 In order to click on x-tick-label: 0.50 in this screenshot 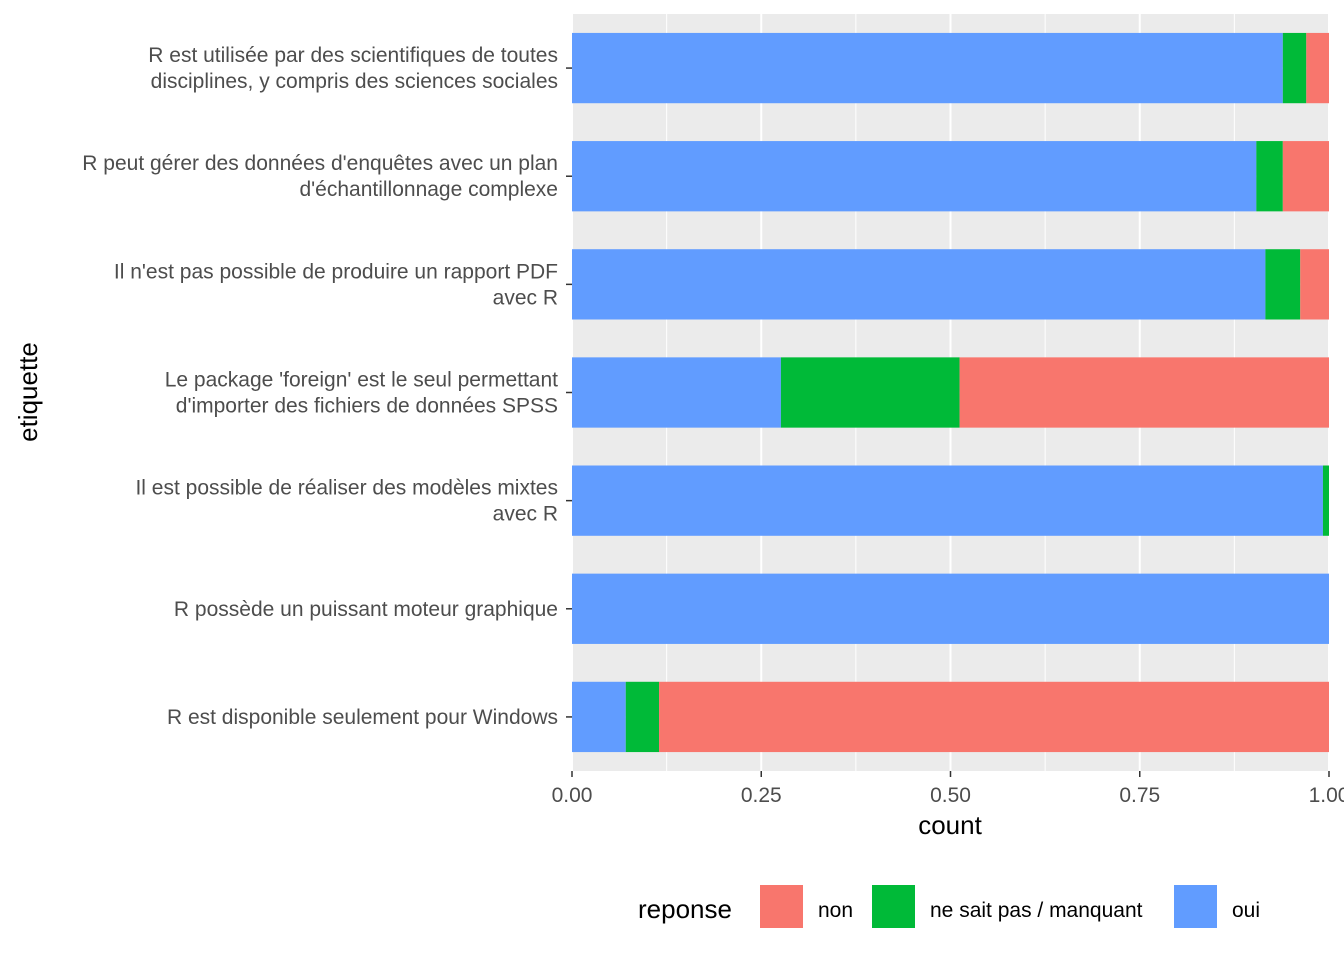, I will do `click(950, 795)`.